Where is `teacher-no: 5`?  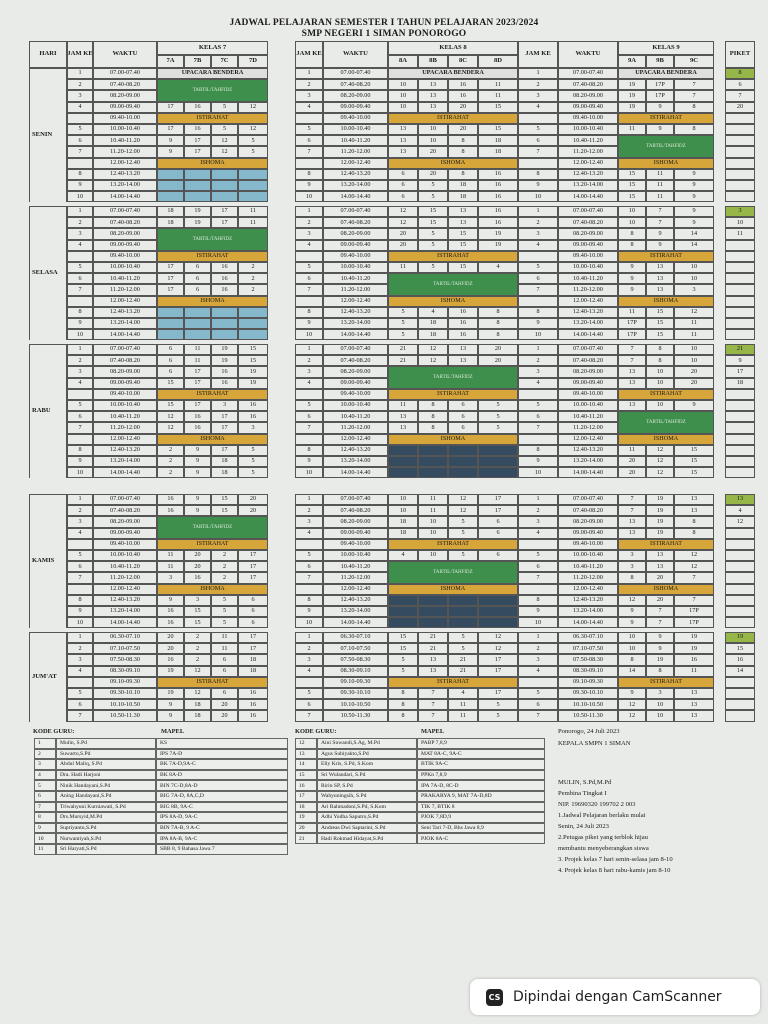
teacher-no: 5 is located at coordinates (45, 785).